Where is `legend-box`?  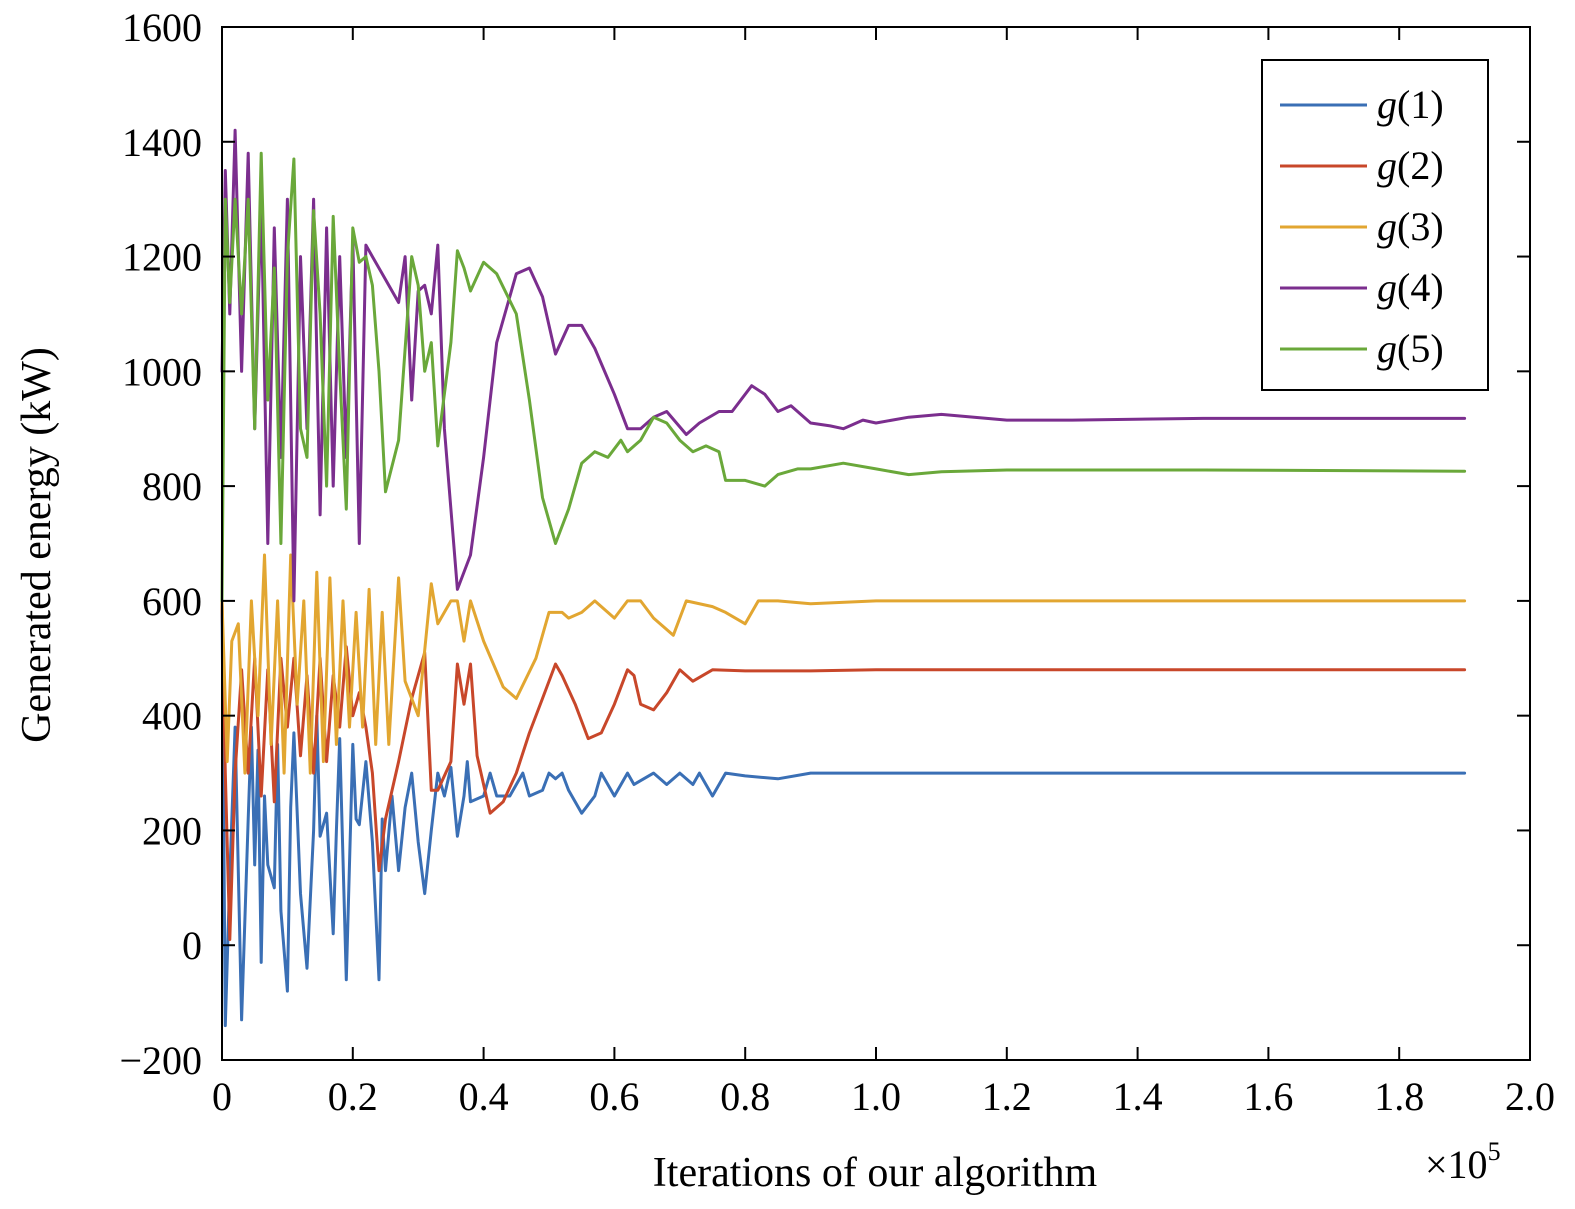
legend-box is located at coordinates (1375, 225).